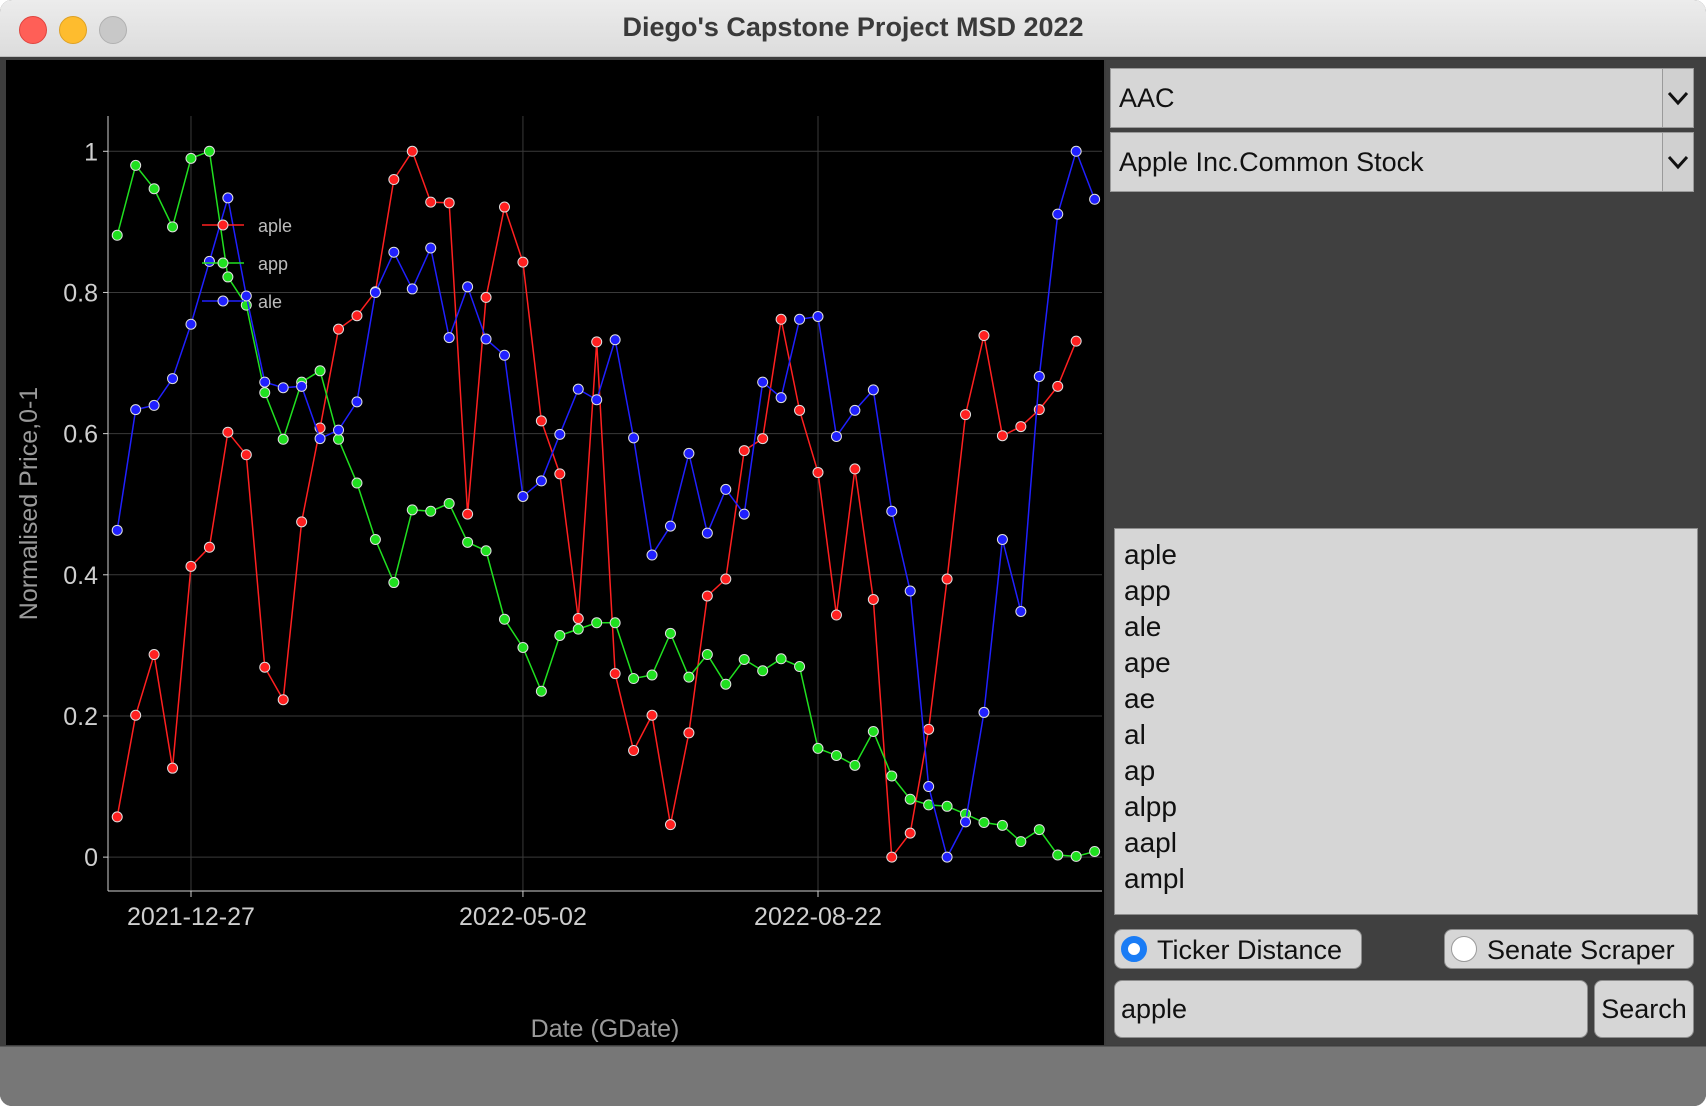 This screenshot has height=1106, width=1706. Describe the element at coordinates (1351, 1009) in the screenshot. I see `search-input` at that location.